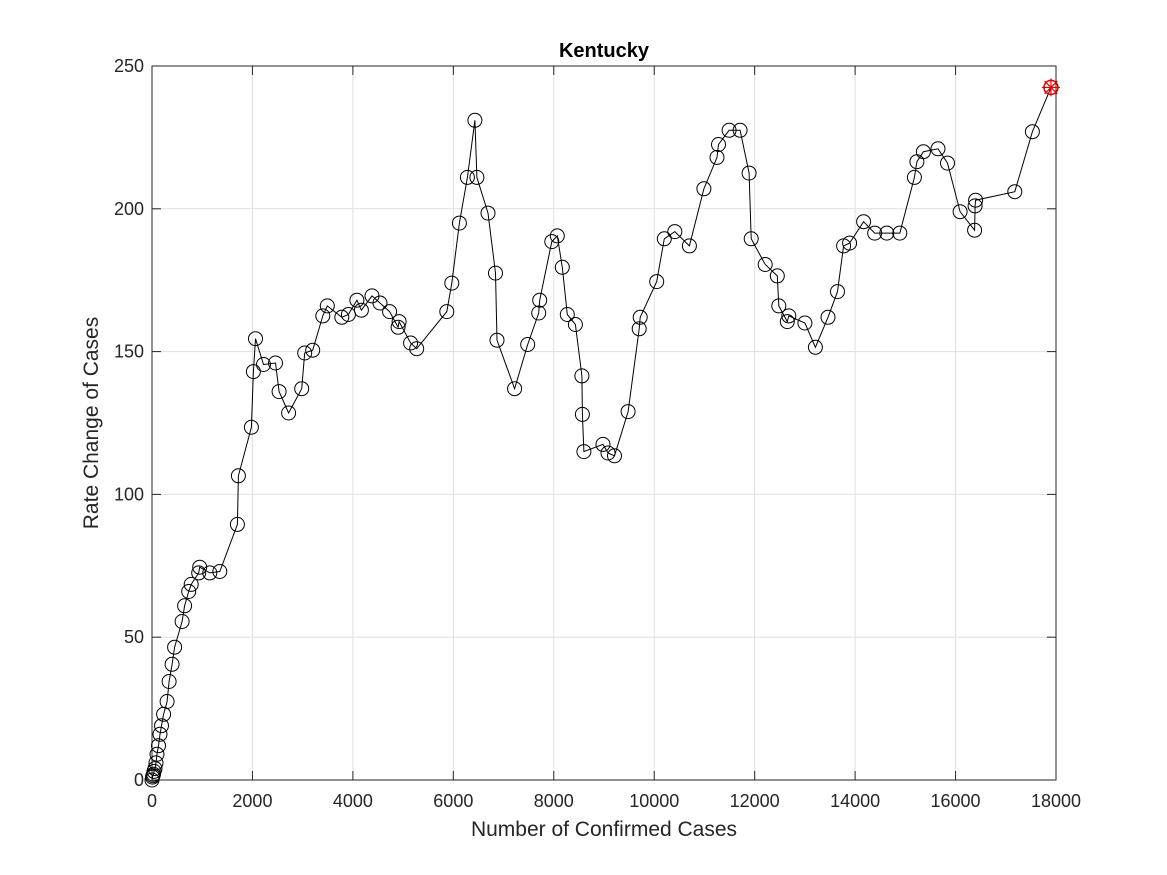  Describe the element at coordinates (91, 423) in the screenshot. I see `y-axis-label: Rate Change of Cases` at that location.